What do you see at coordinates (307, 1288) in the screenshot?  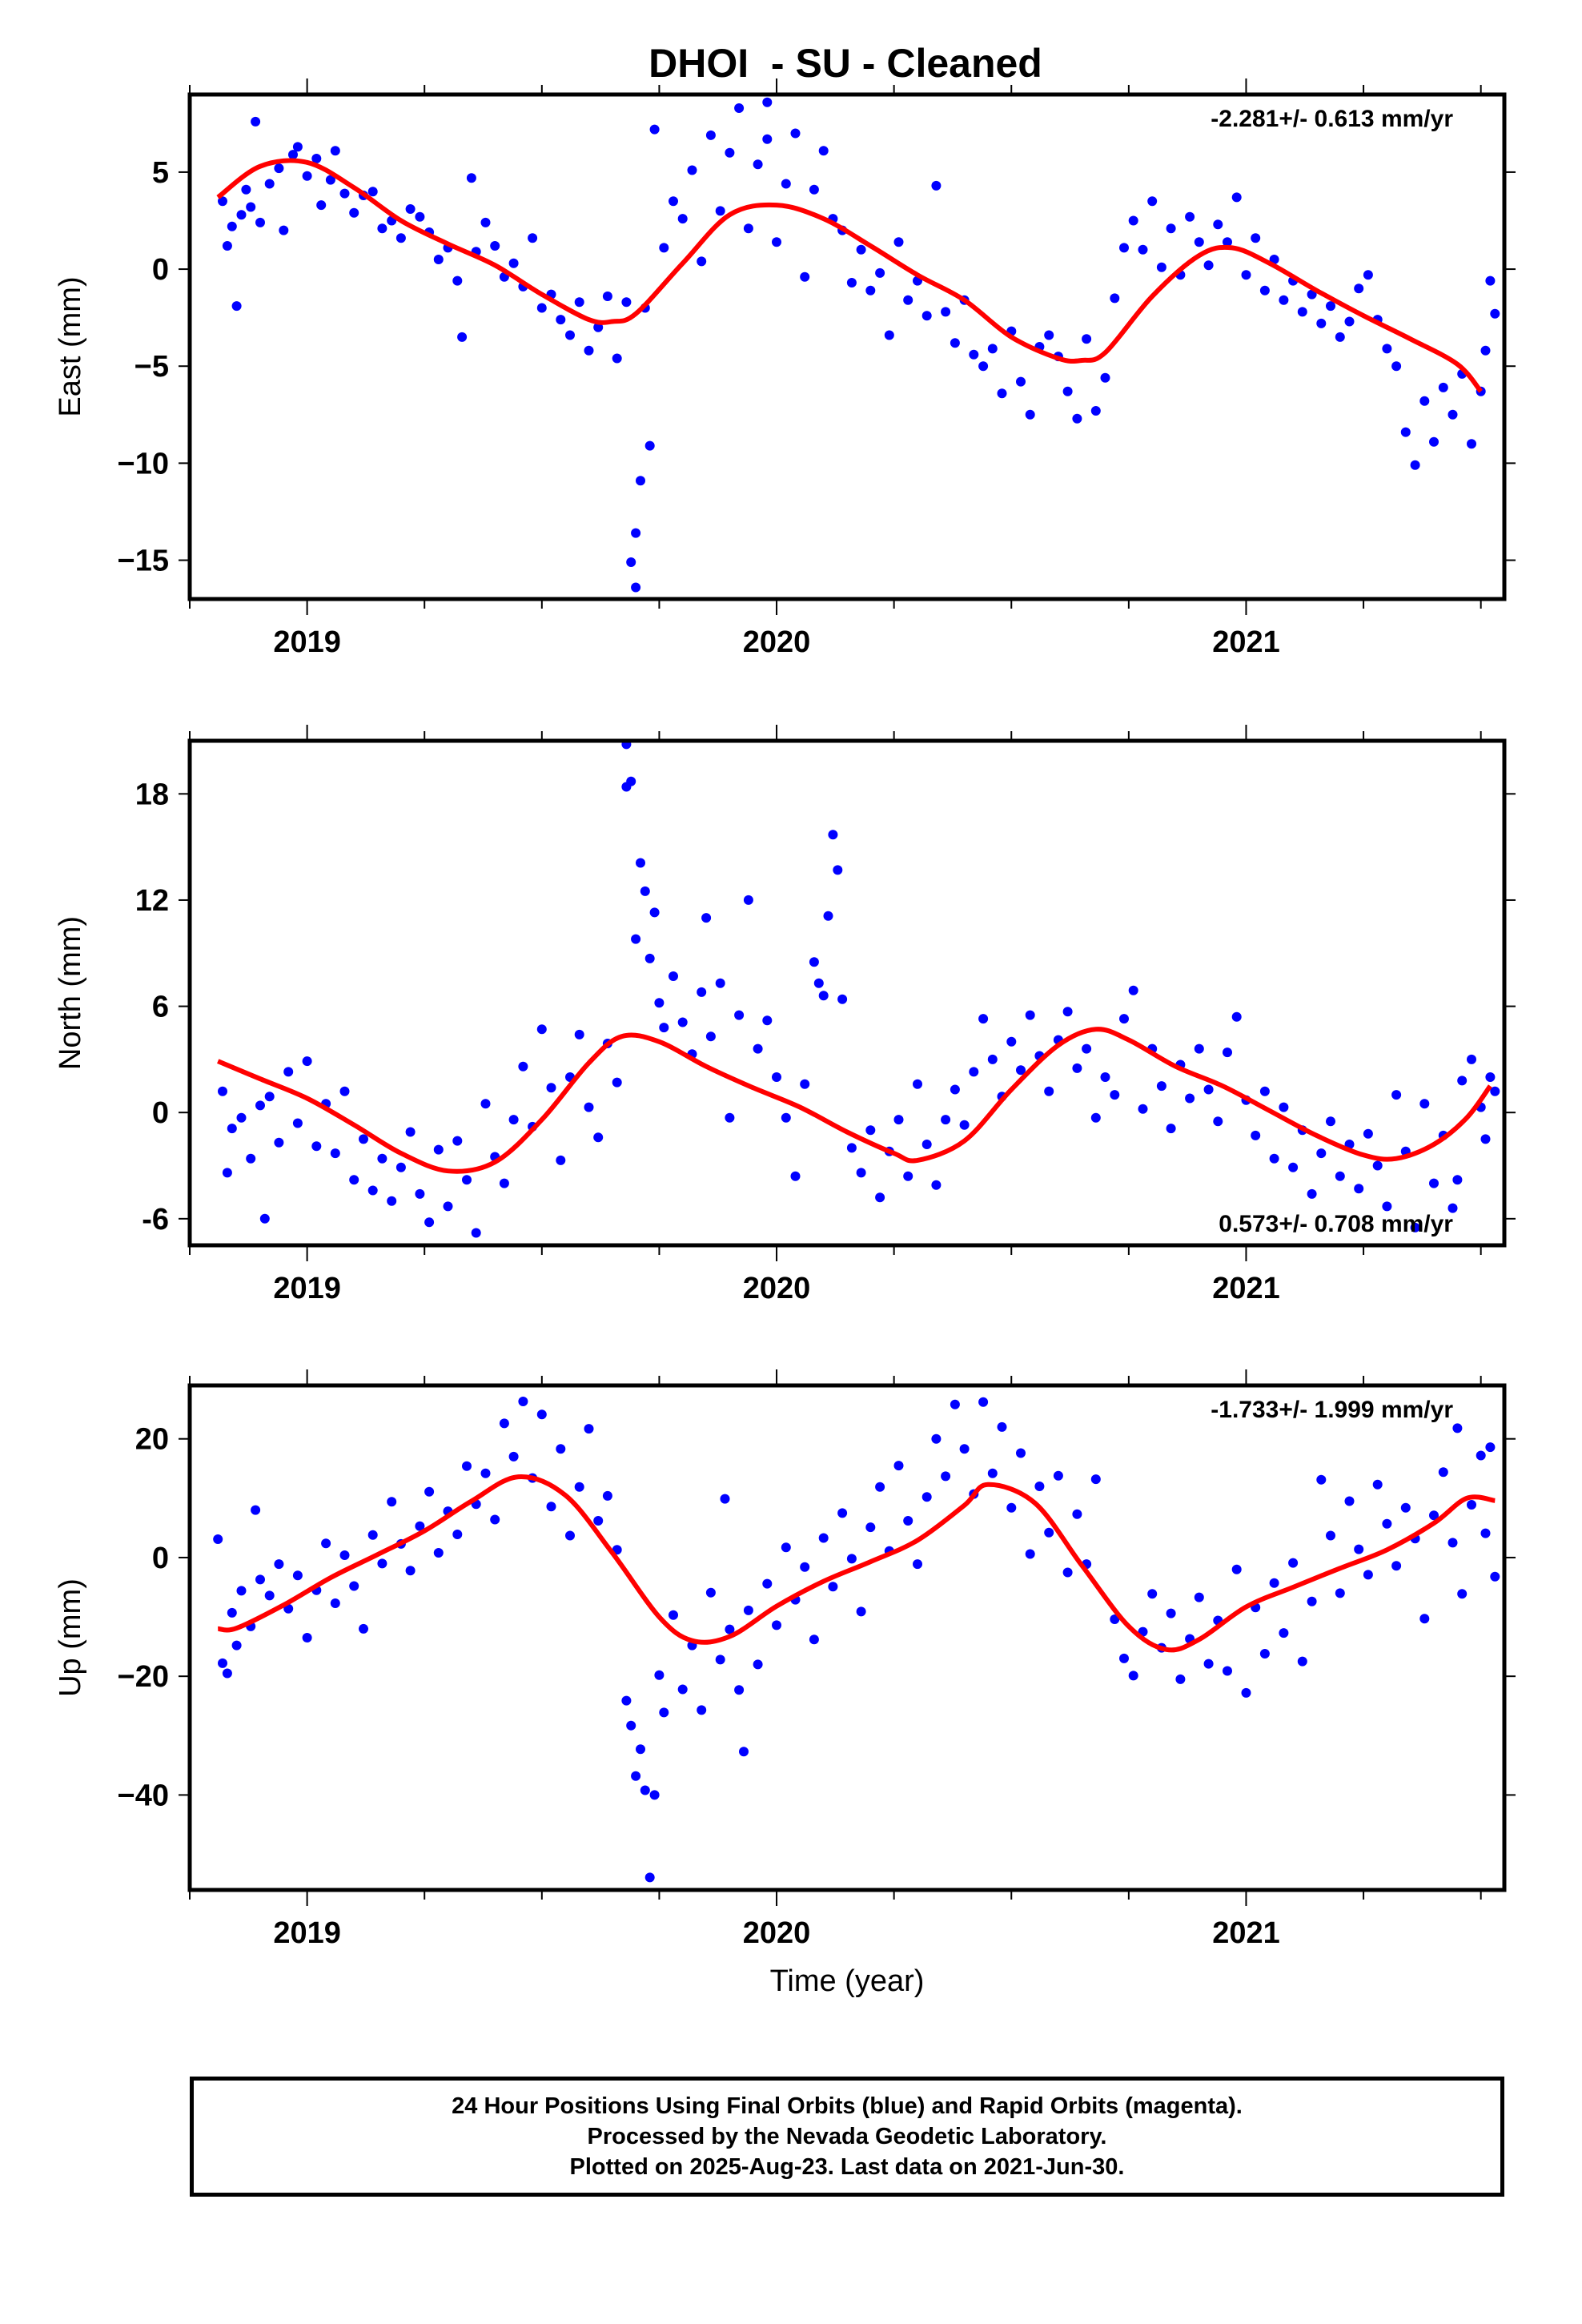 I see `north-xtick-label: 2019` at bounding box center [307, 1288].